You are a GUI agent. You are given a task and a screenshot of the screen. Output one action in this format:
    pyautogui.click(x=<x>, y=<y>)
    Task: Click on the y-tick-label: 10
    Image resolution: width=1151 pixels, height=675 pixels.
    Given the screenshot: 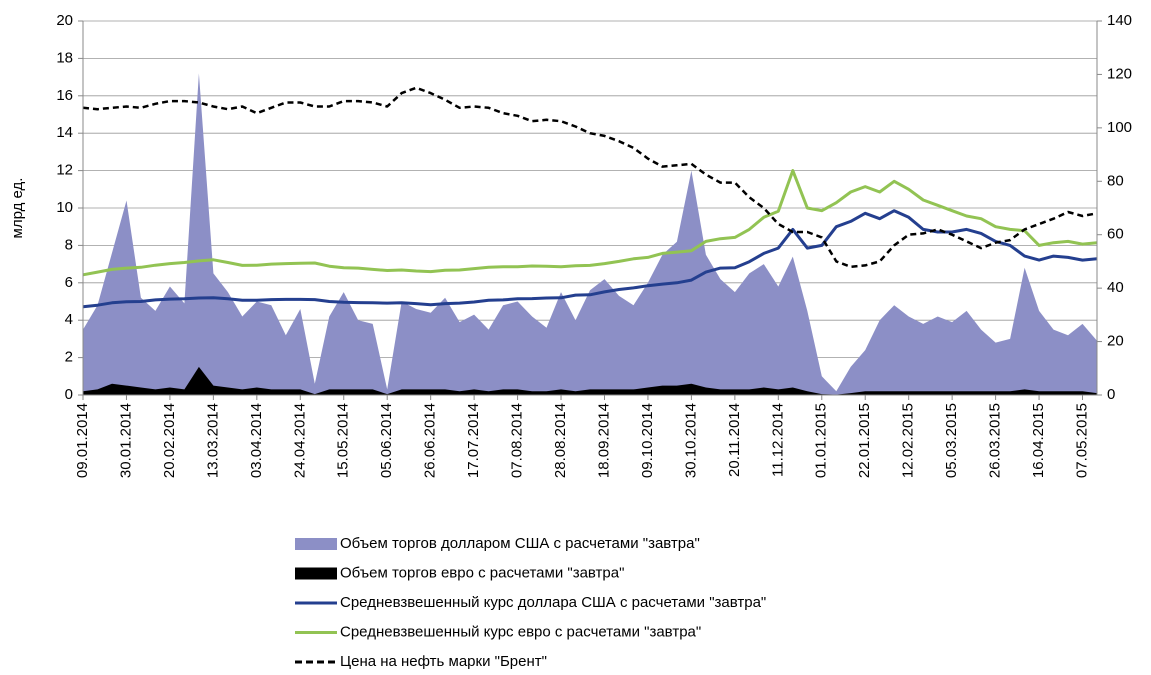 What is the action you would take?
    pyautogui.click(x=64, y=207)
    